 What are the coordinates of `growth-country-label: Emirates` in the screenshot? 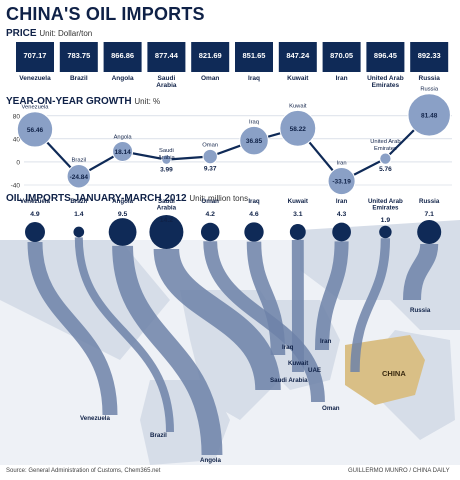 It's located at (385, 149).